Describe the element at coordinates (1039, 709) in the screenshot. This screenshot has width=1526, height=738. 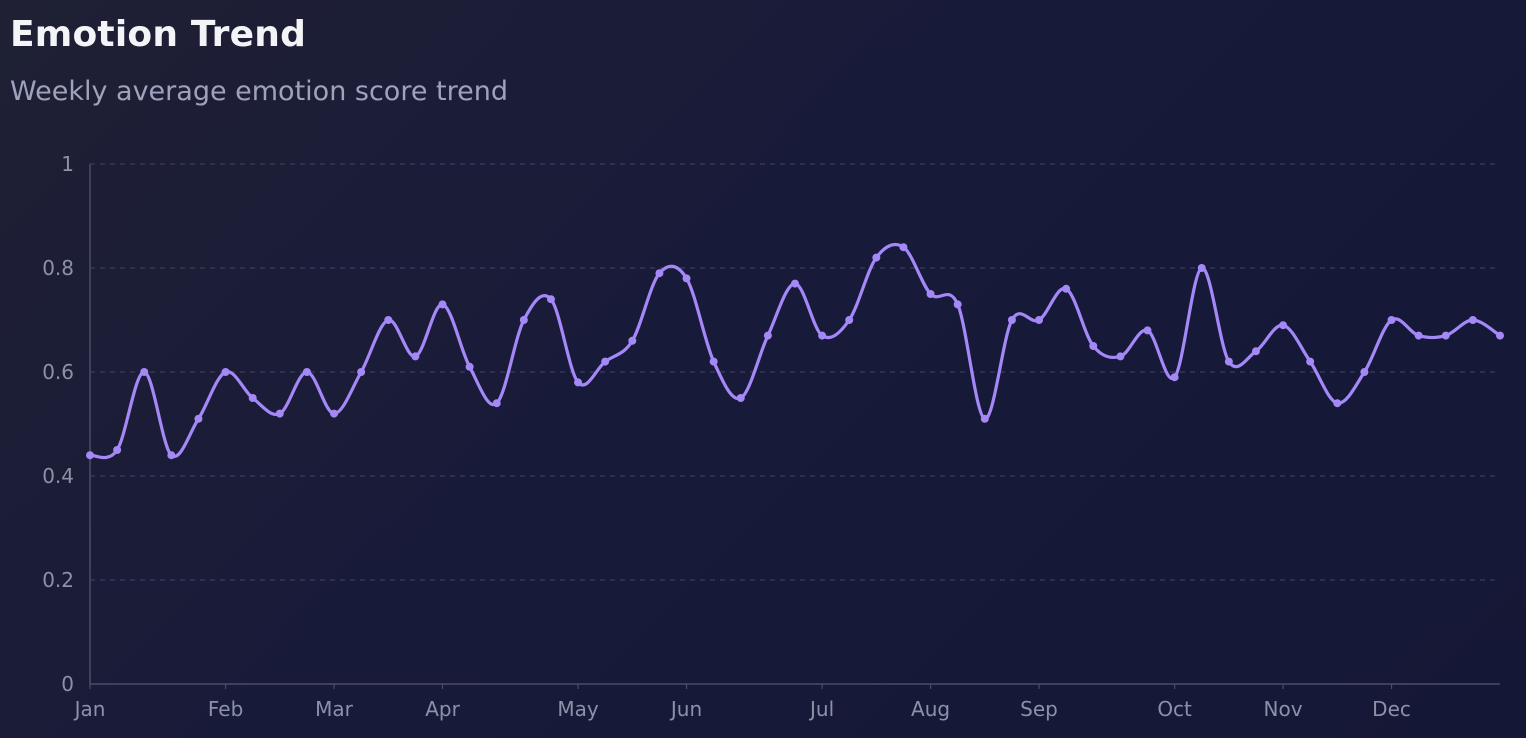
I see `x-tick-label: Sep` at that location.